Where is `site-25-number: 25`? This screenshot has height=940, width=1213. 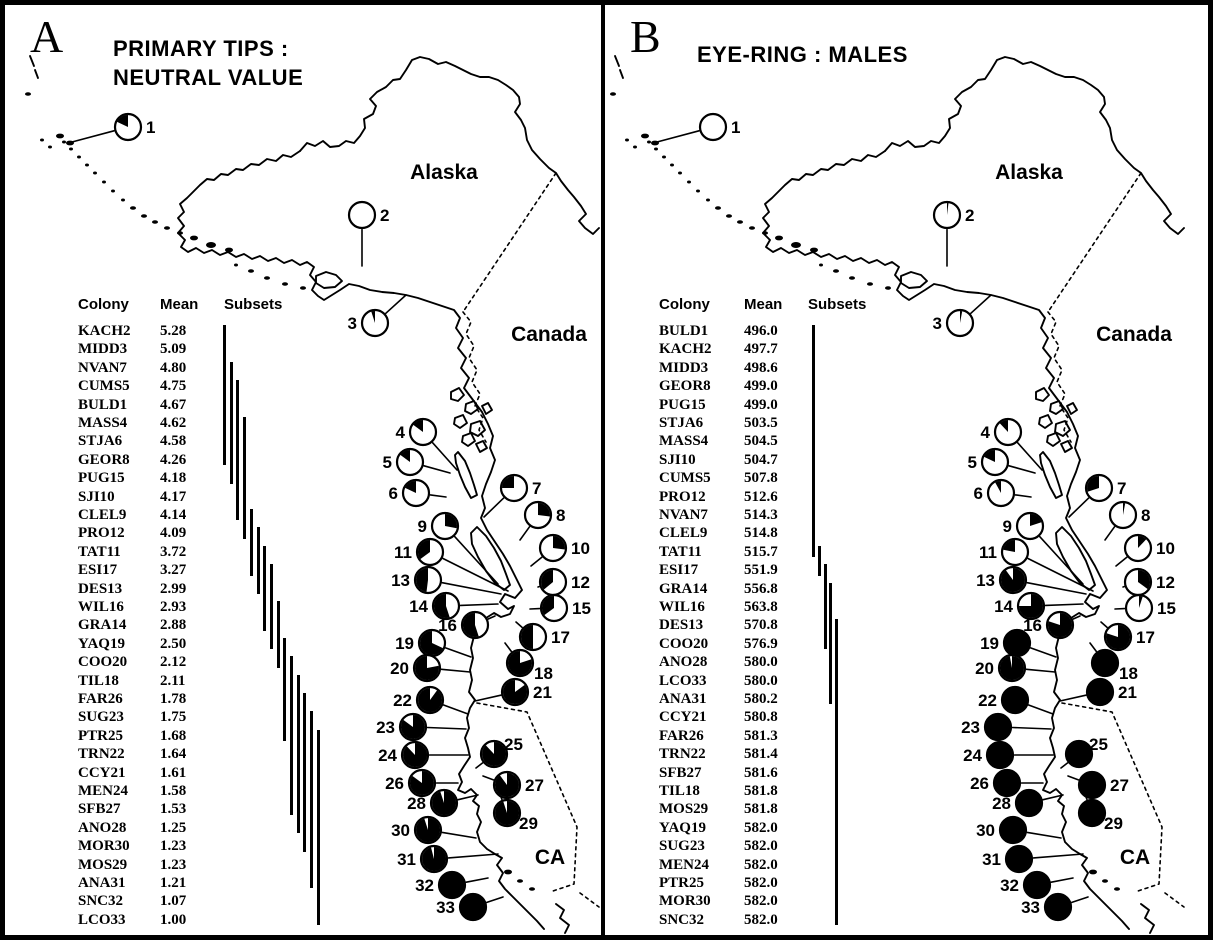
site-25-number: 25 is located at coordinates (513, 744).